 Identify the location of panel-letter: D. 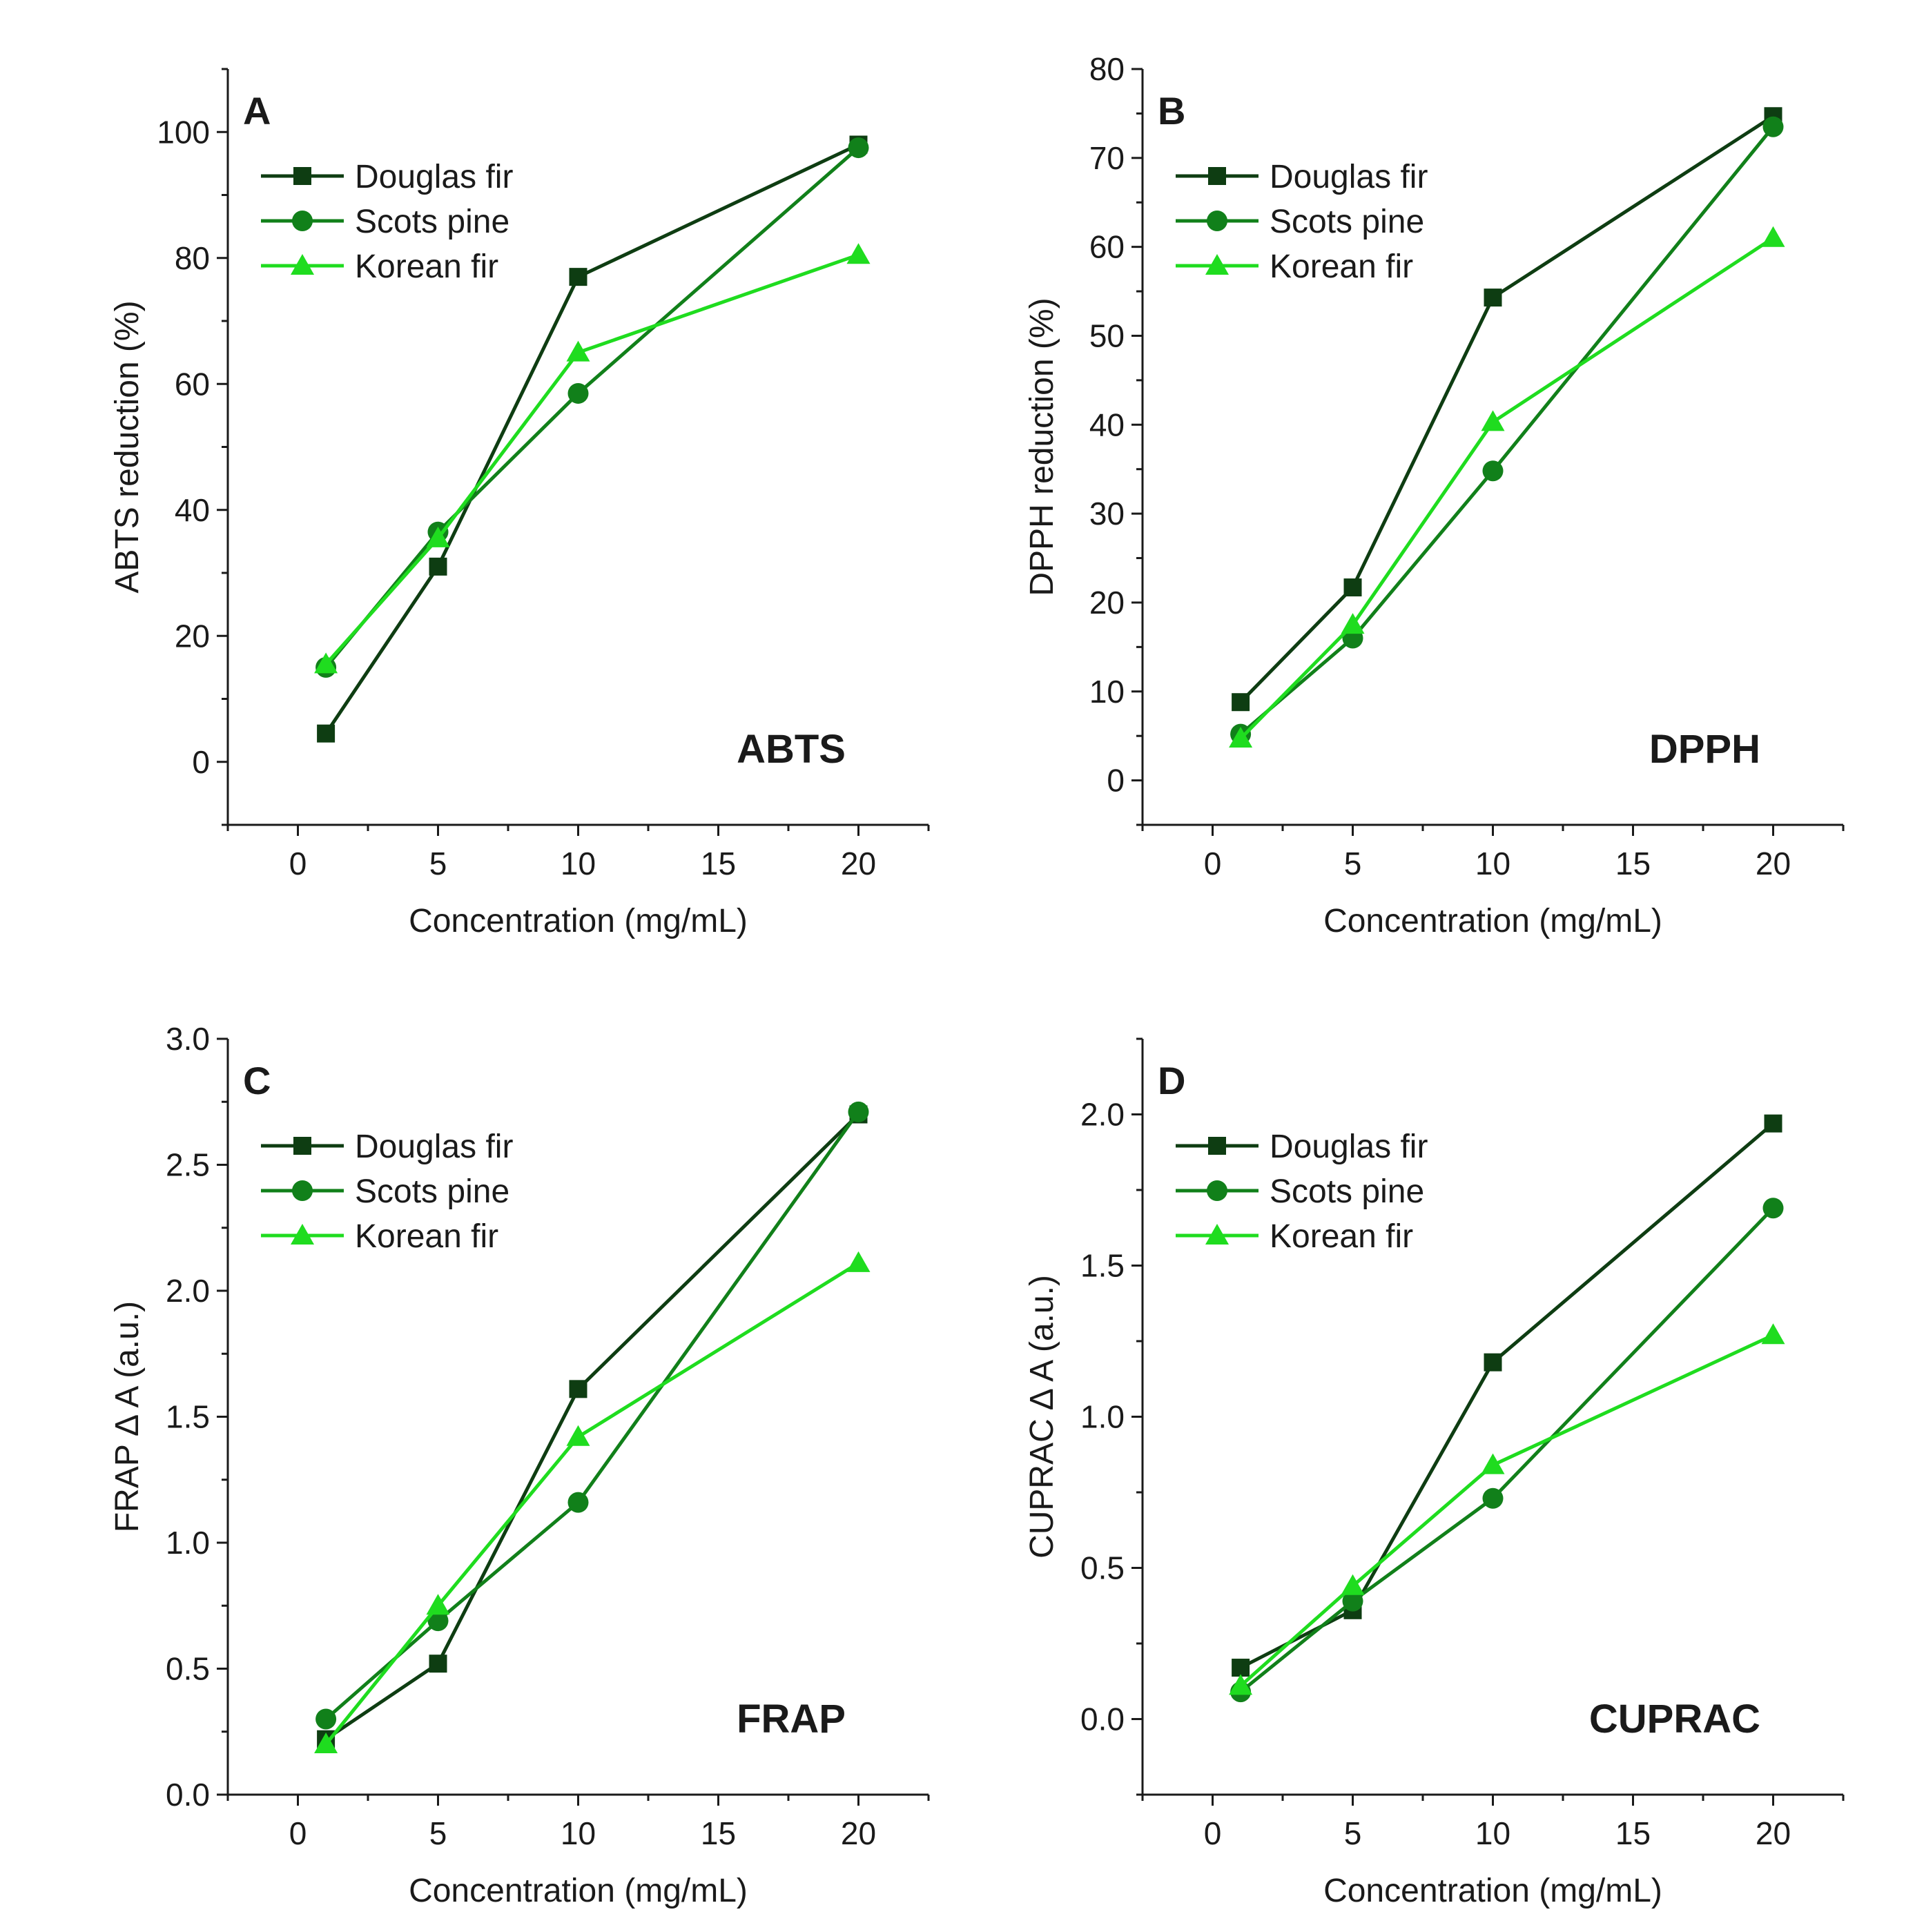
(1171, 1080).